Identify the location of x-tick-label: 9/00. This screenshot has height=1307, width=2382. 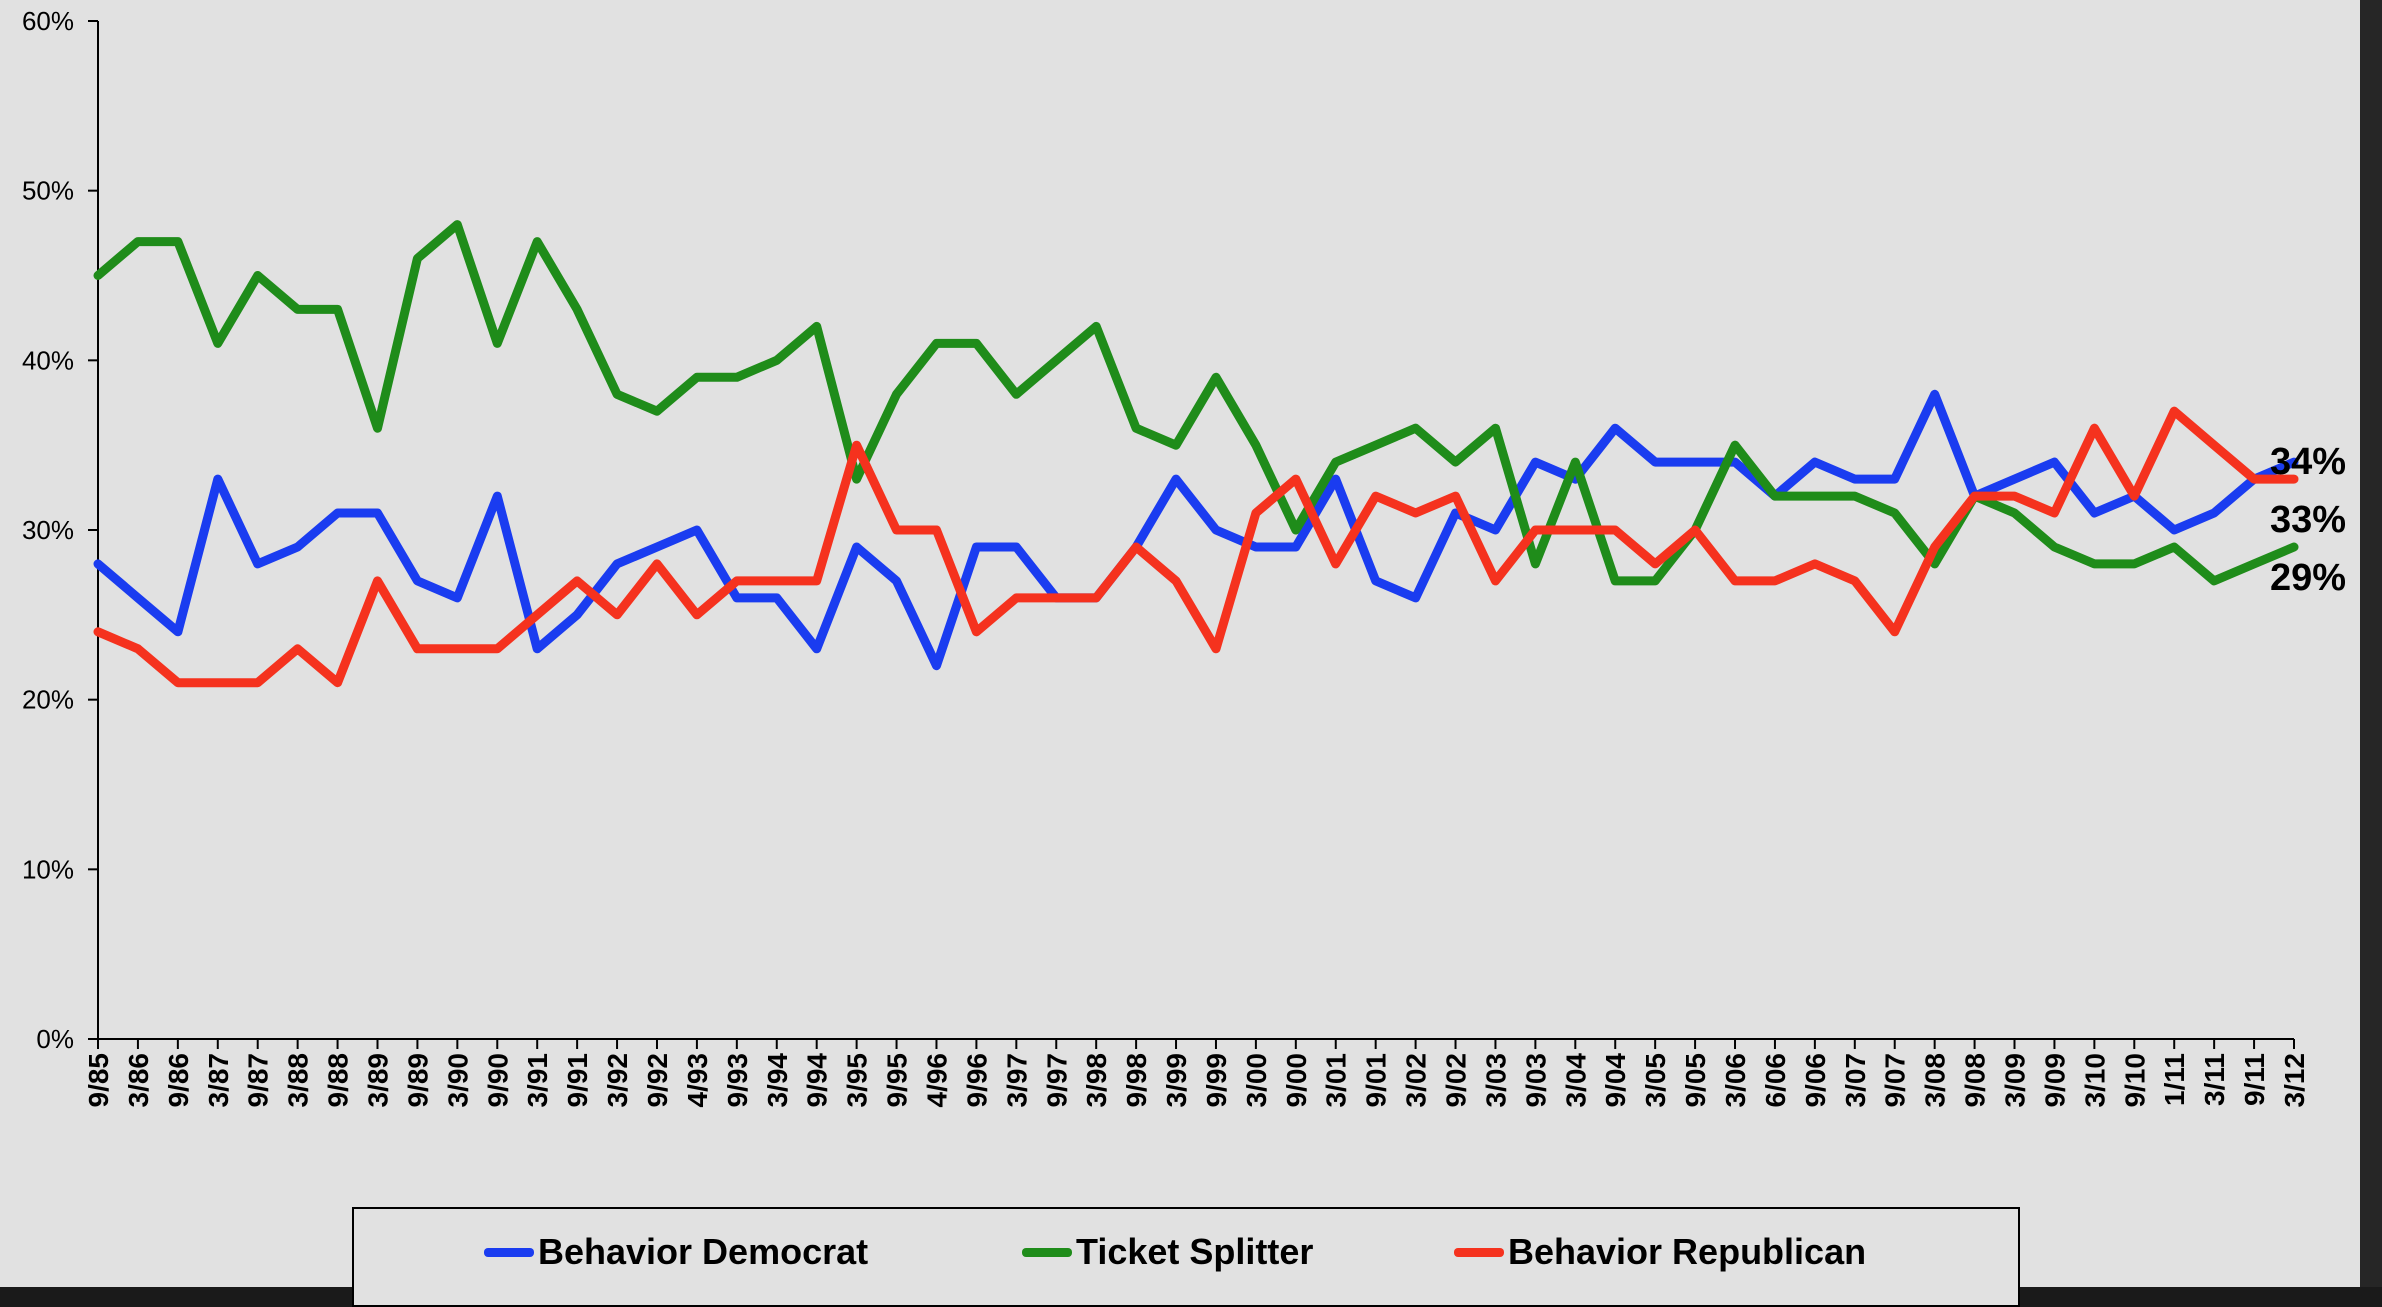
(1296, 1080).